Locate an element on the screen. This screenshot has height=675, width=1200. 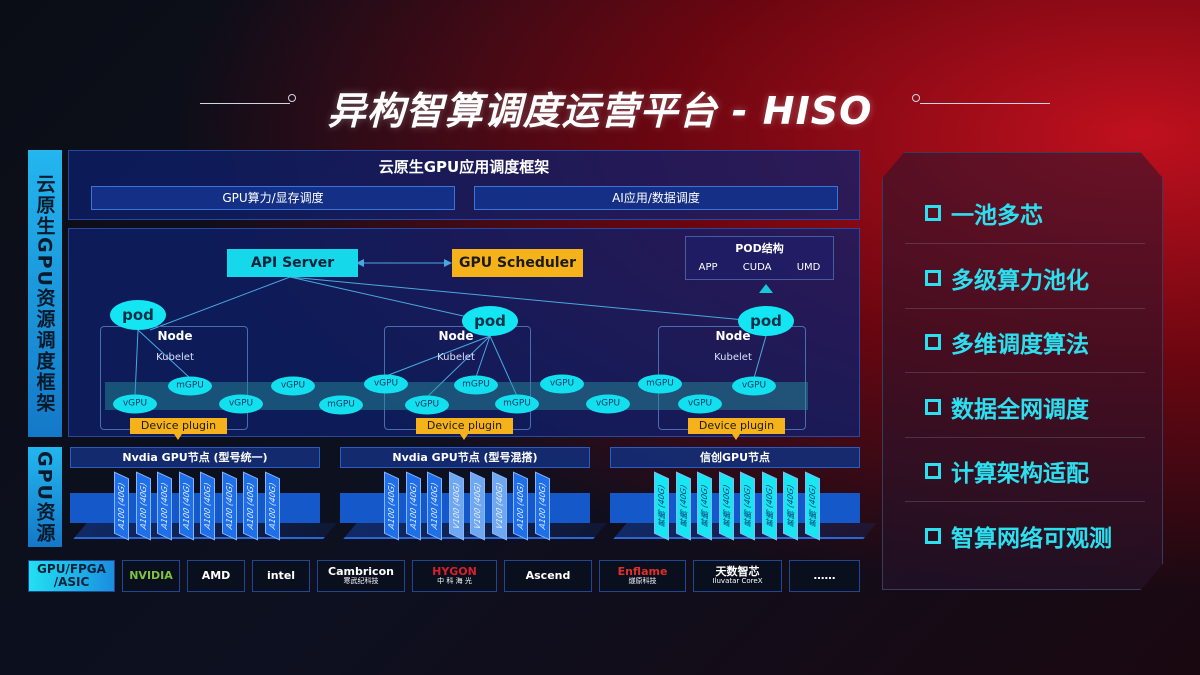
vendor-name: NVIDIA is located at coordinates (151, 575).